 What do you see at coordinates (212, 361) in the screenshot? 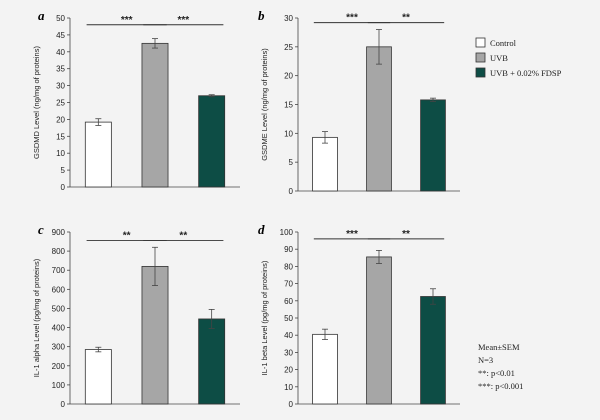
I see `bar-c-fdsp` at bounding box center [212, 361].